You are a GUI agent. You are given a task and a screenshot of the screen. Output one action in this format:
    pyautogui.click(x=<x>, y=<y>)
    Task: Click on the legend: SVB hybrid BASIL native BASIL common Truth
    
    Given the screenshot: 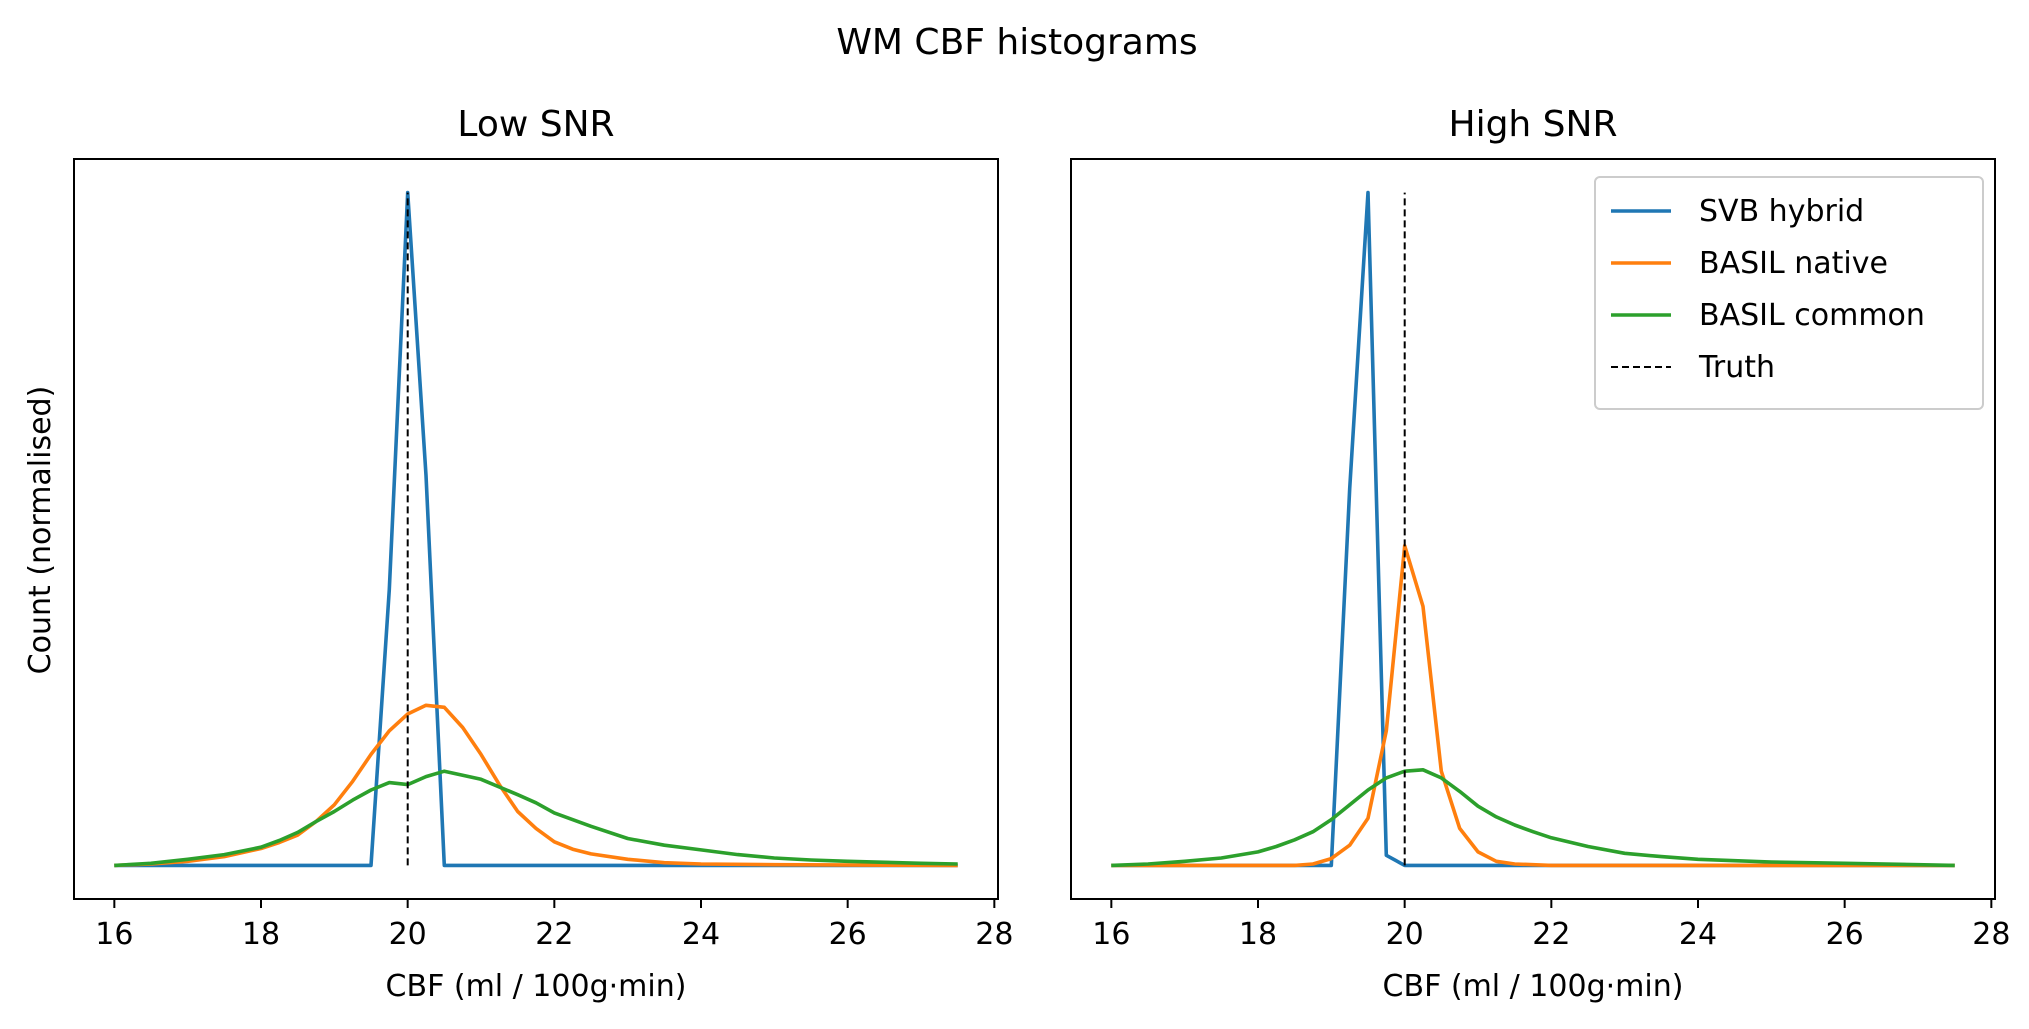 What is the action you would take?
    pyautogui.click(x=1789, y=293)
    